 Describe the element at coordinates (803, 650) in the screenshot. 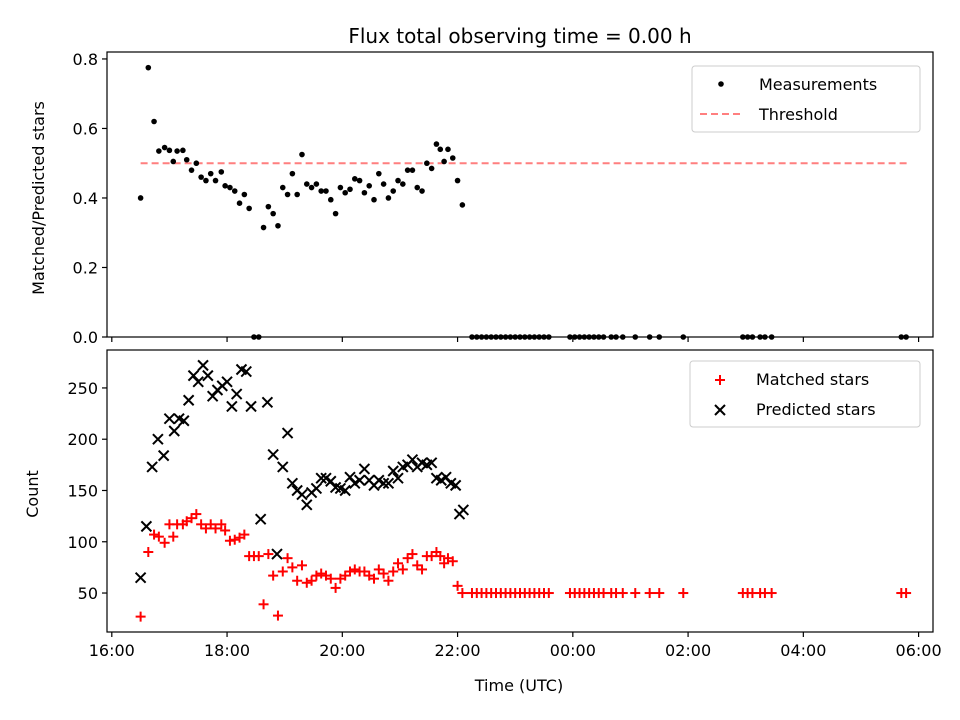

I see `x-tick-label: 04:00` at that location.